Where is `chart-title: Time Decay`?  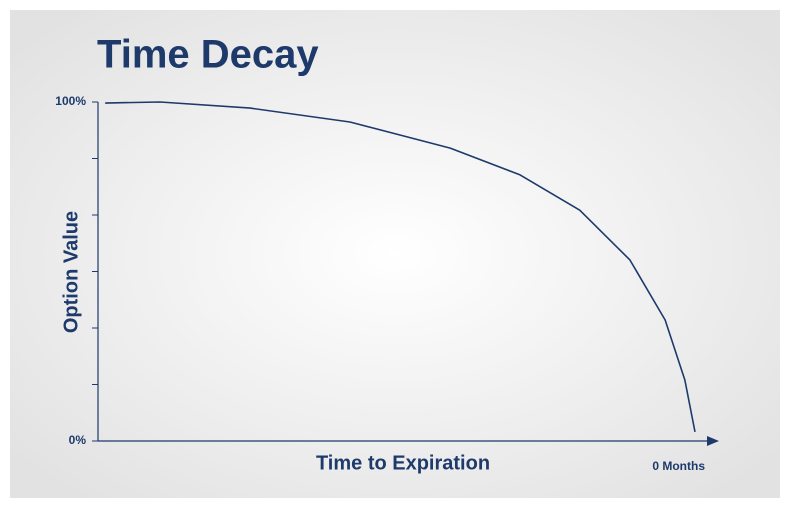 chart-title: Time Decay is located at coordinates (208, 55).